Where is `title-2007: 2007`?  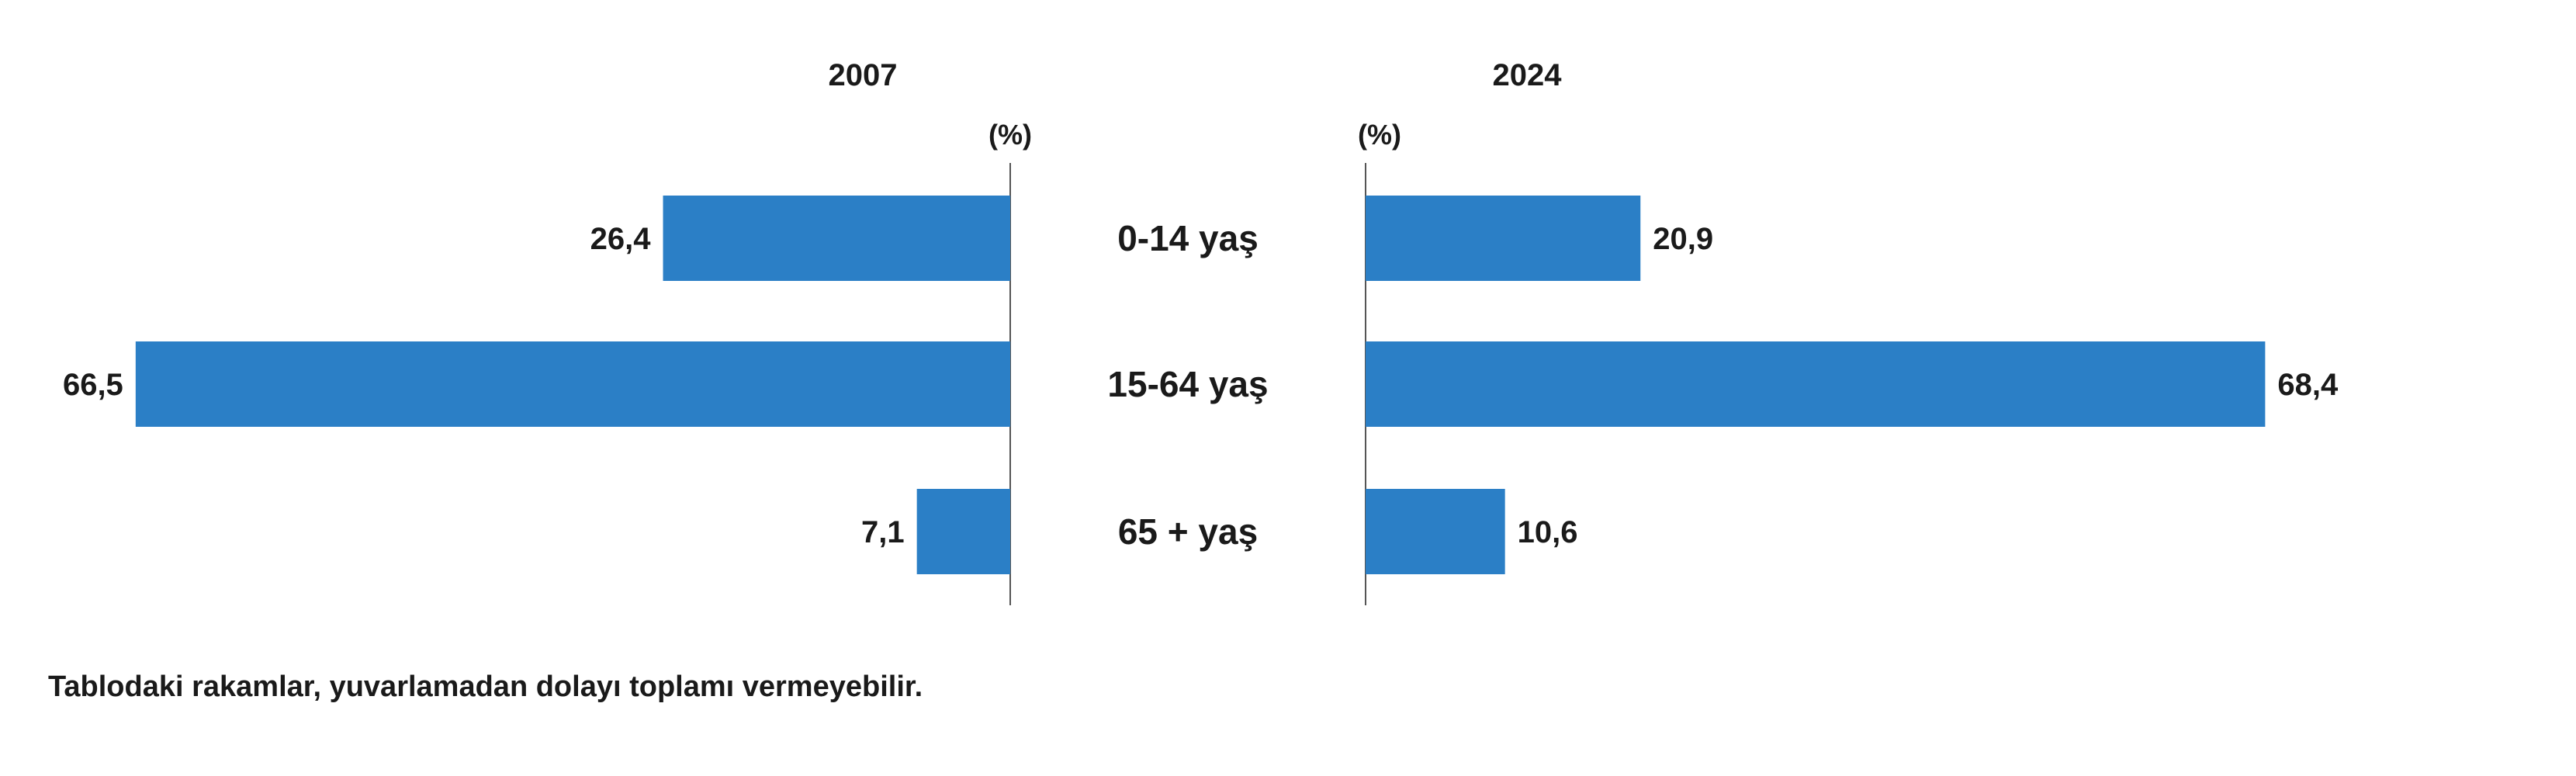
title-2007: 2007 is located at coordinates (863, 75).